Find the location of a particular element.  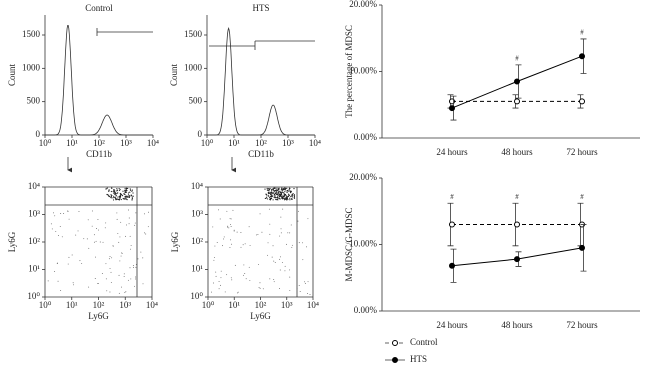

x-tick-label: 10² is located at coordinates (261, 305).